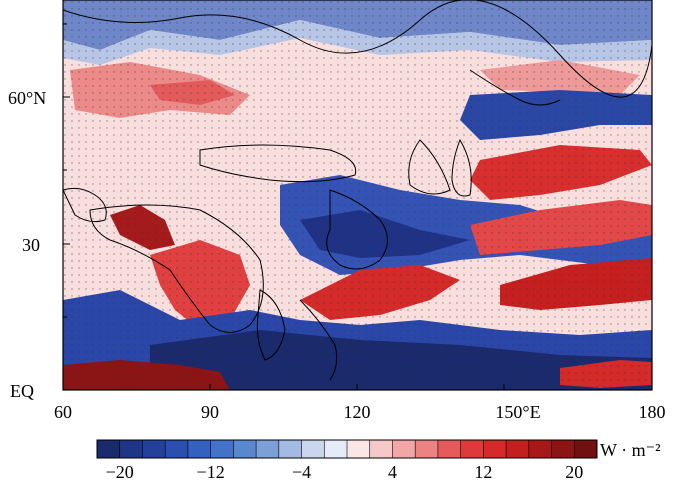  I want to click on colorbar-tick-label: 4, so click(392, 472).